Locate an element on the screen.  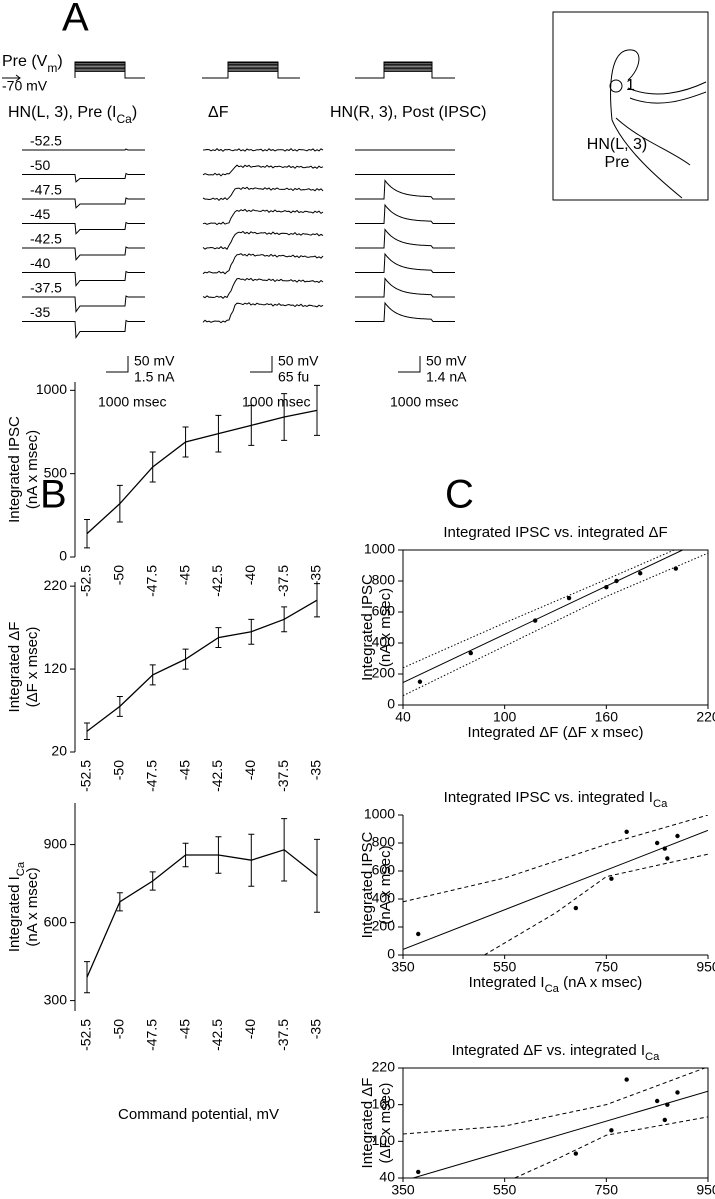
potential-label: -52.5 is located at coordinates (46, 141).